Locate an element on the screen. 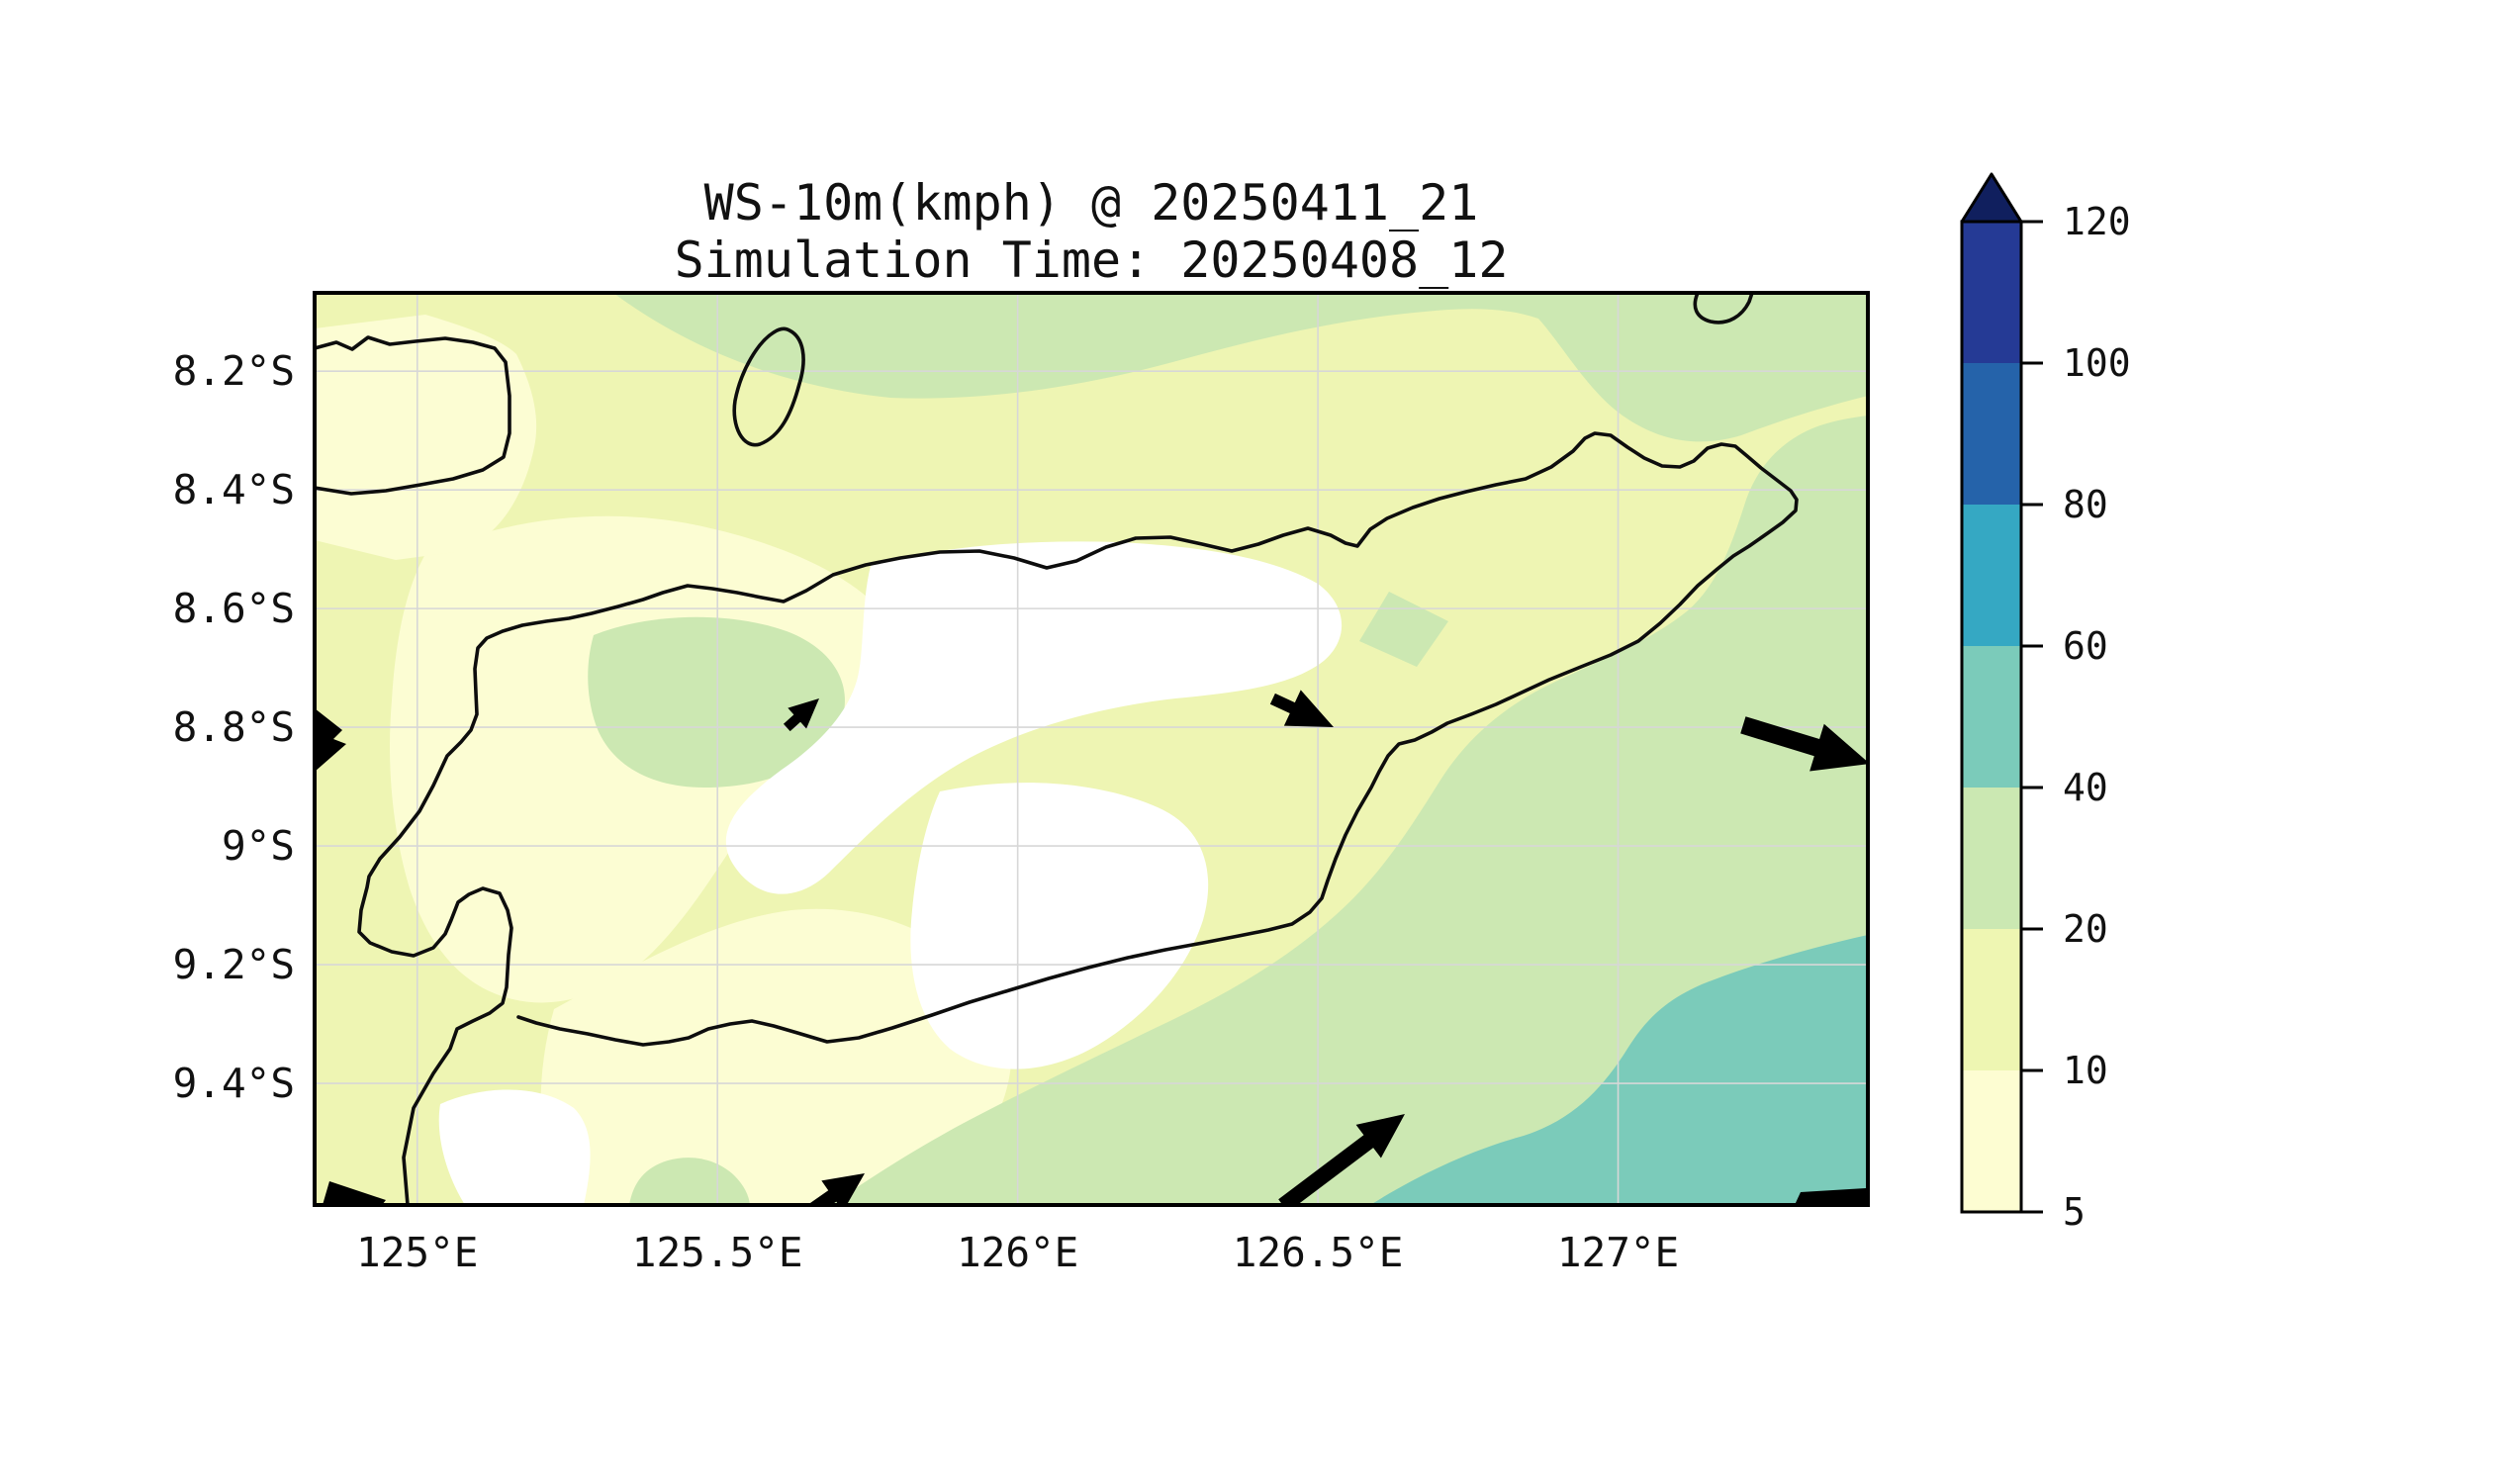 This screenshot has width=2504, height=1484. fill-pale-northwest is located at coordinates (426, 437).